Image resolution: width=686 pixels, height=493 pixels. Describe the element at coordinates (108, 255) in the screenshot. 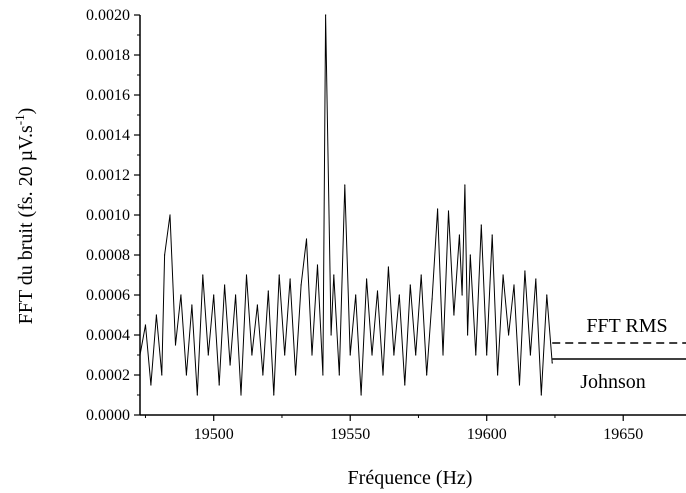

I see `y-tick-label: 0.0008` at that location.